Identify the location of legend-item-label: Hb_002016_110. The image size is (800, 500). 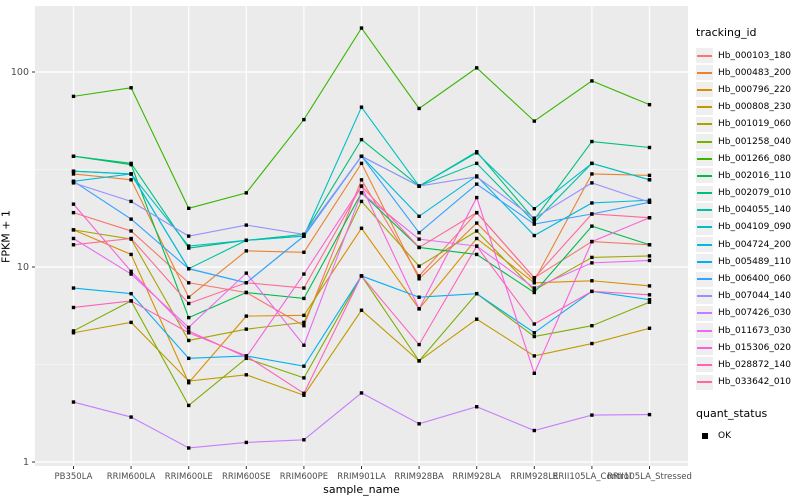
(755, 175).